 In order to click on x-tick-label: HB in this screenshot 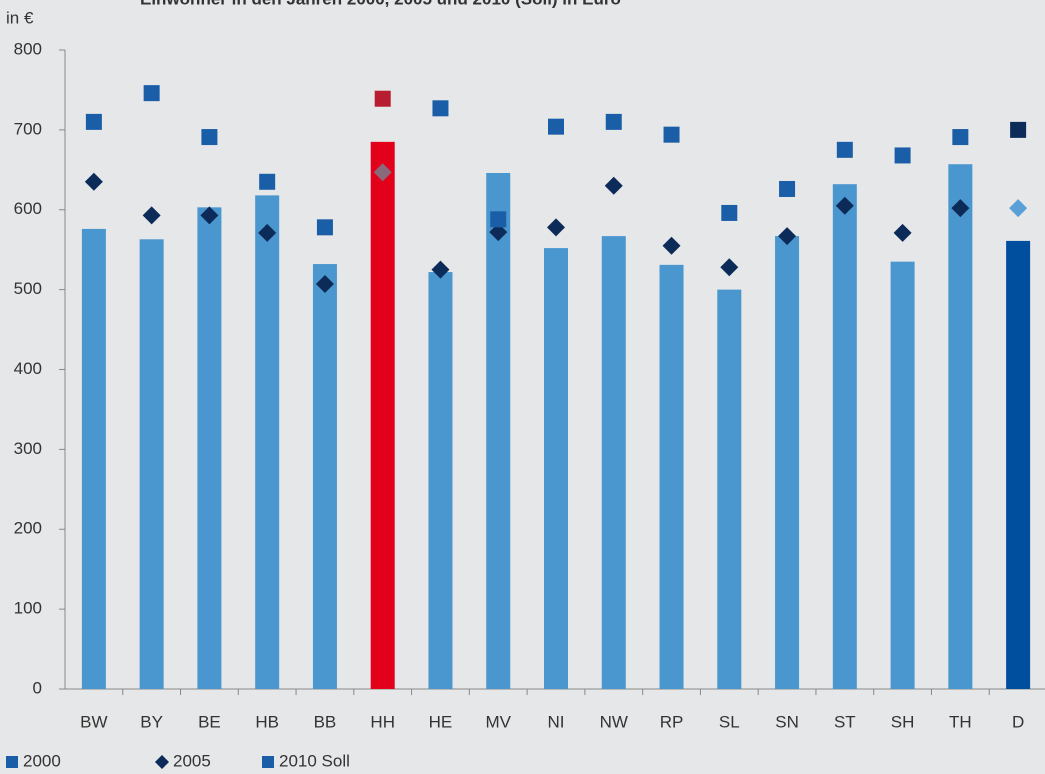, I will do `click(267, 721)`.